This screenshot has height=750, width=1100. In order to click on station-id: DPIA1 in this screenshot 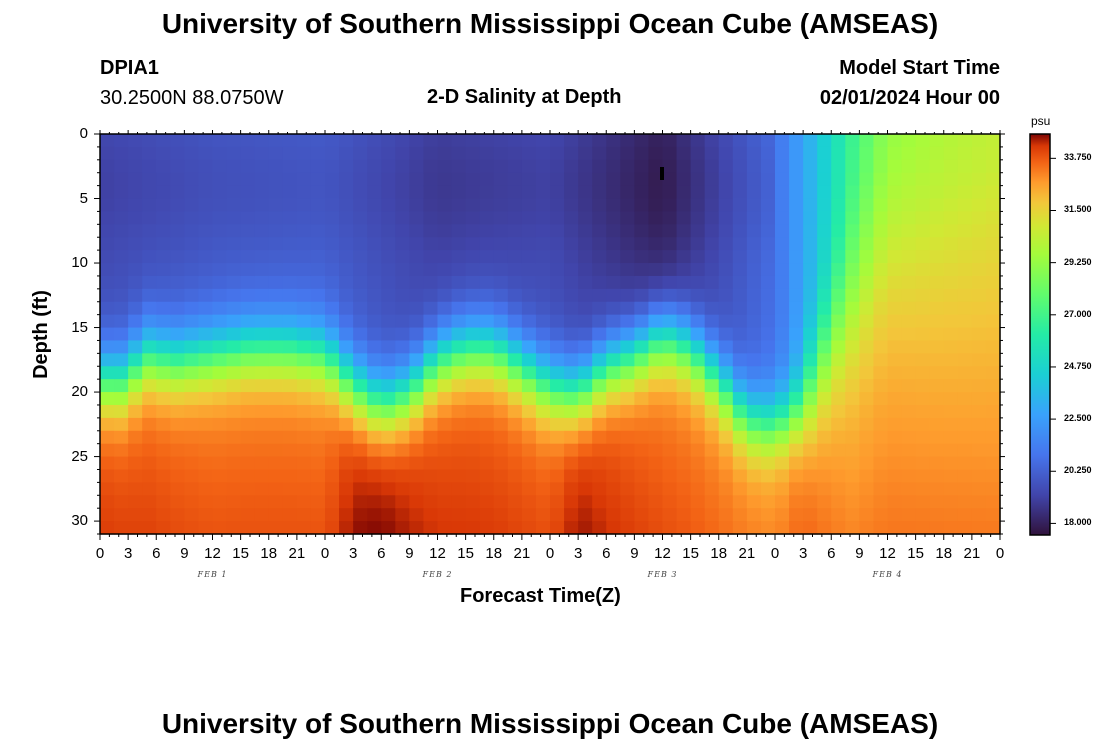, I will do `click(129, 68)`.